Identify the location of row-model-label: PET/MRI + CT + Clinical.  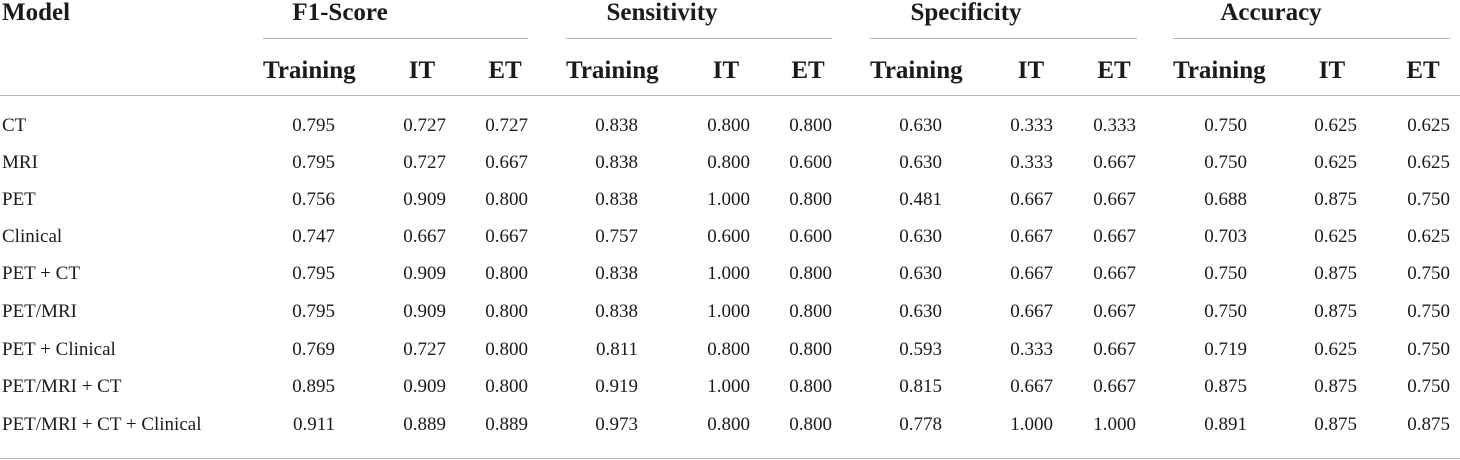
(102, 424).